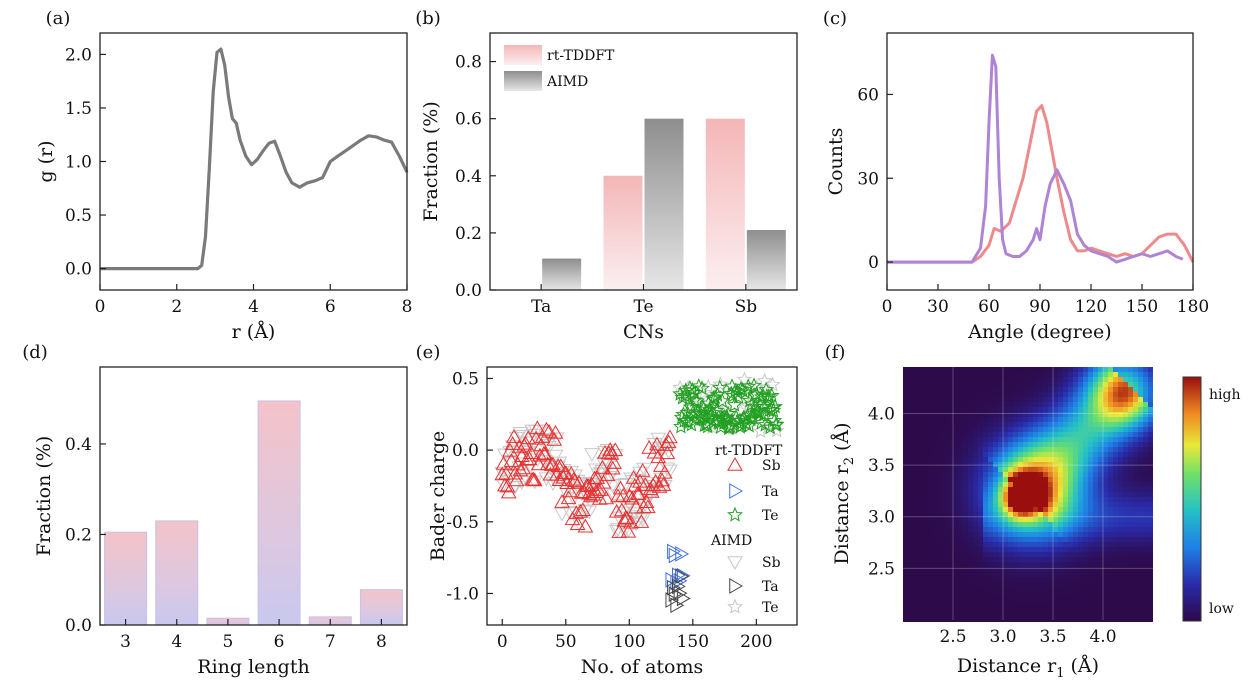 The image size is (1255, 695). What do you see at coordinates (842, 439) in the screenshot?
I see `y-axis-label-unit: (Å)` at bounding box center [842, 439].